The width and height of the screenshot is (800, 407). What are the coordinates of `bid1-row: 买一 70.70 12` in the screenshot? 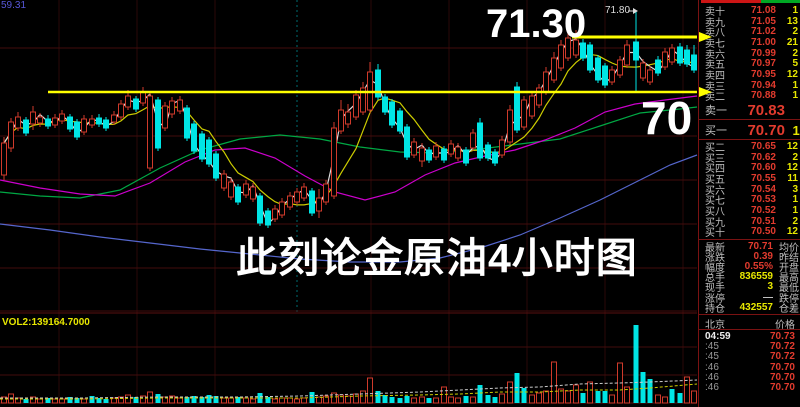 It's located at (749, 130).